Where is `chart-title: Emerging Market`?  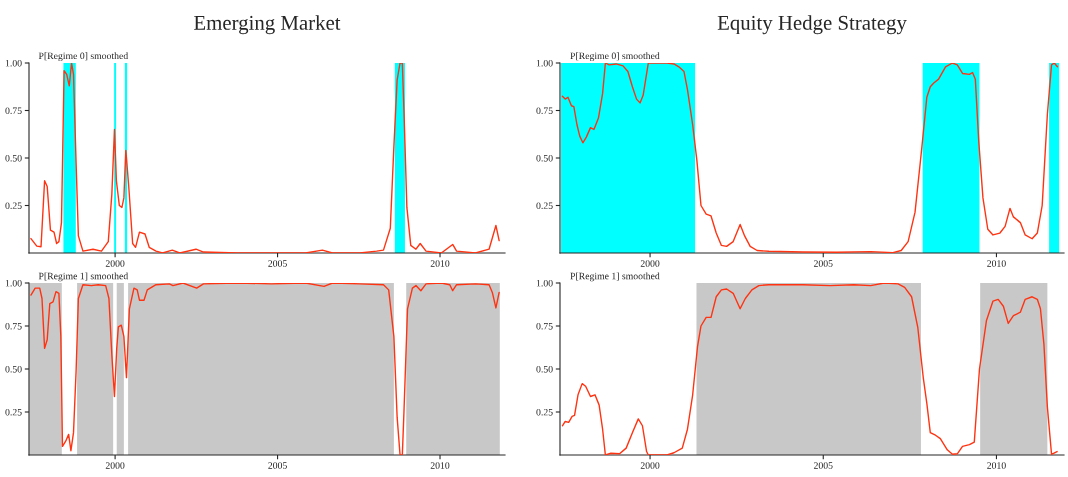 chart-title: Emerging Market is located at coordinates (267, 25).